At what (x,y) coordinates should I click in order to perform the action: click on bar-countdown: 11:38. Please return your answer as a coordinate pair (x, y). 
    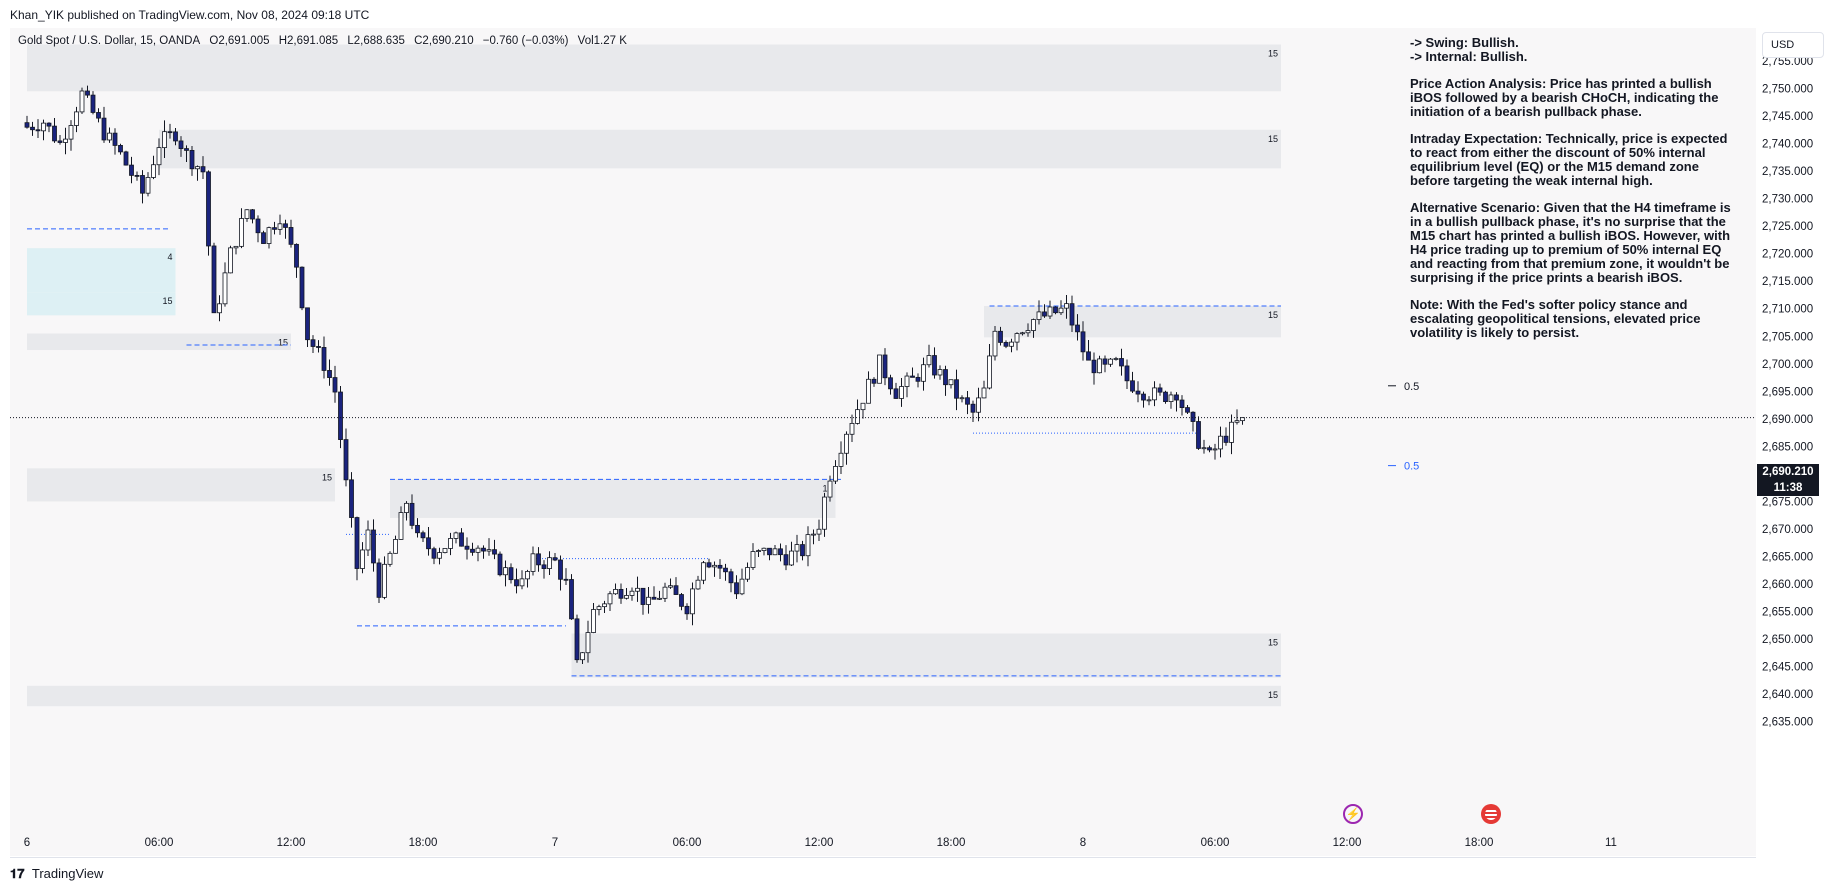
    Looking at the image, I should click on (1788, 488).